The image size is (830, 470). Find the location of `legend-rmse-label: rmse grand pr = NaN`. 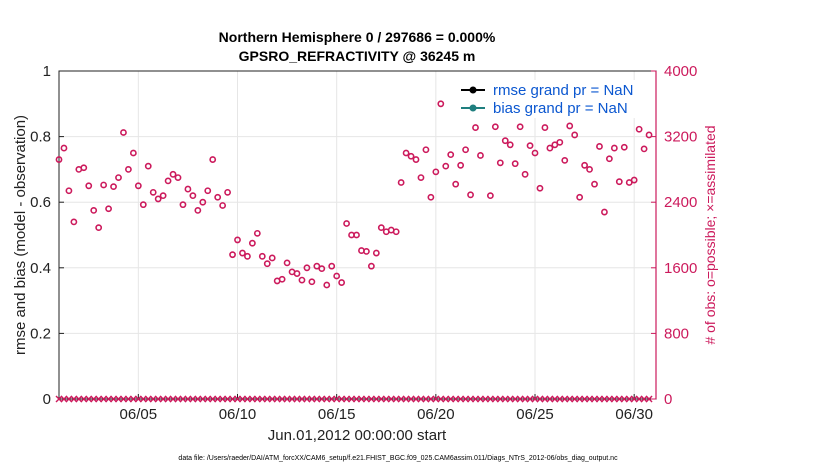

legend-rmse-label: rmse grand pr = NaN is located at coordinates (563, 90).